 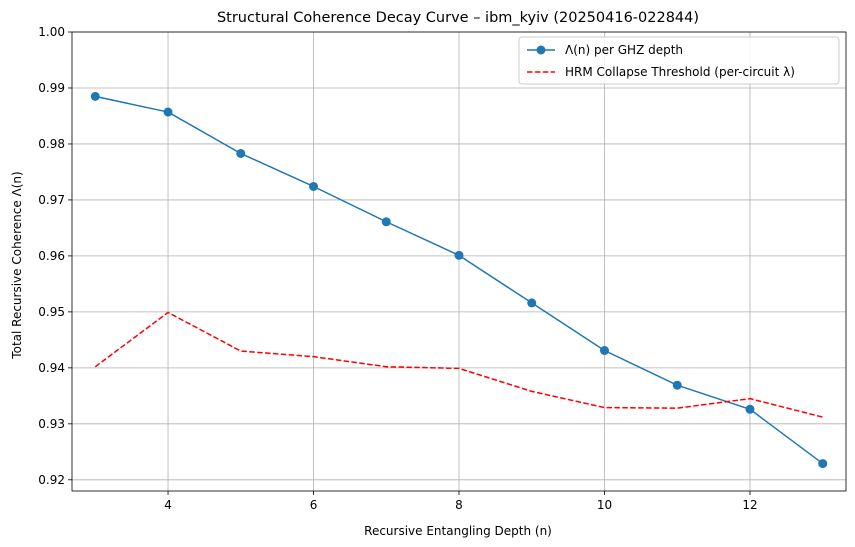 I want to click on legend-label-threshold: HRM Collapse Threshold (per-circuit λ), so click(x=680, y=72).